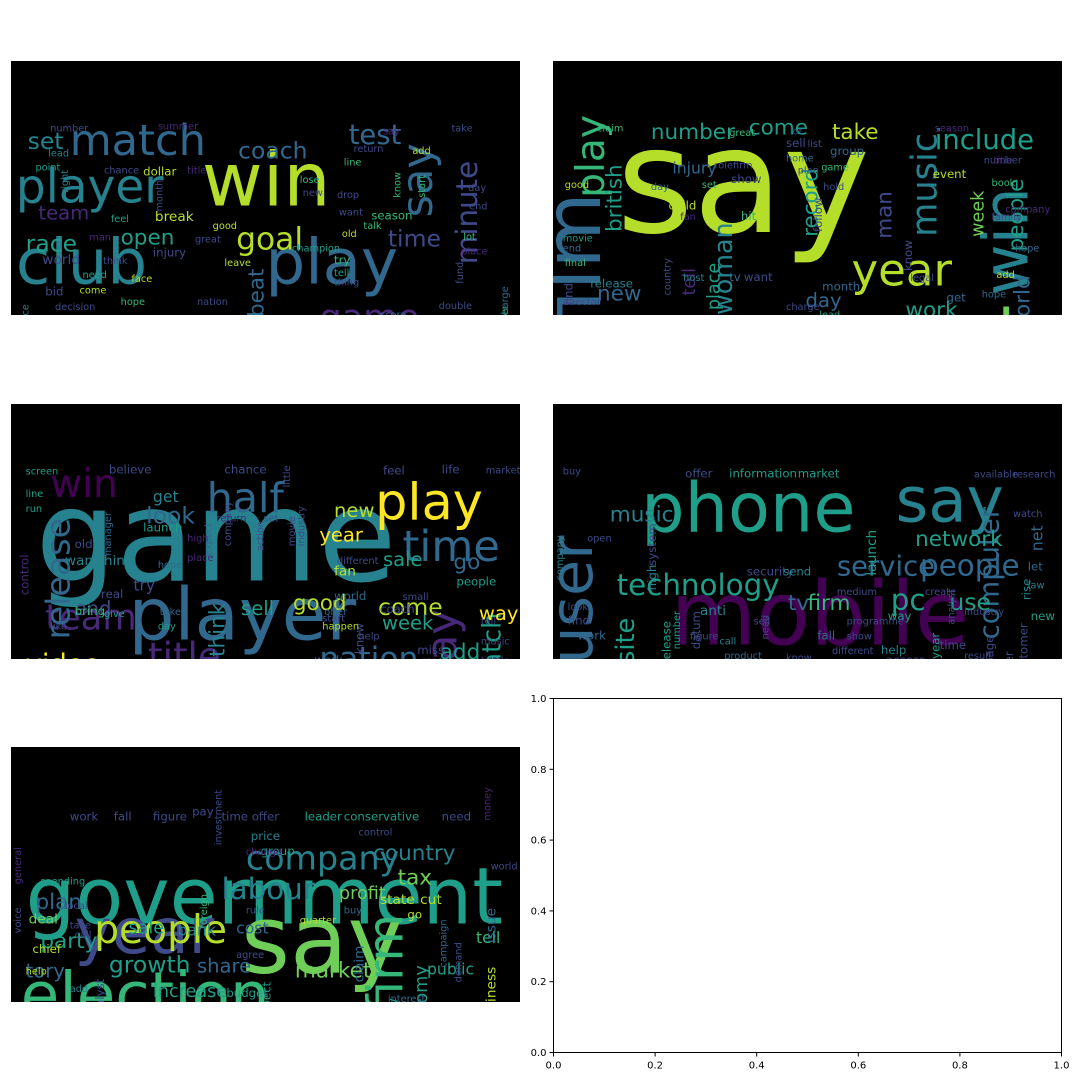 Image resolution: width=1080 pixels, height=1080 pixels. I want to click on cloud-word: analyst, so click(951, 607).